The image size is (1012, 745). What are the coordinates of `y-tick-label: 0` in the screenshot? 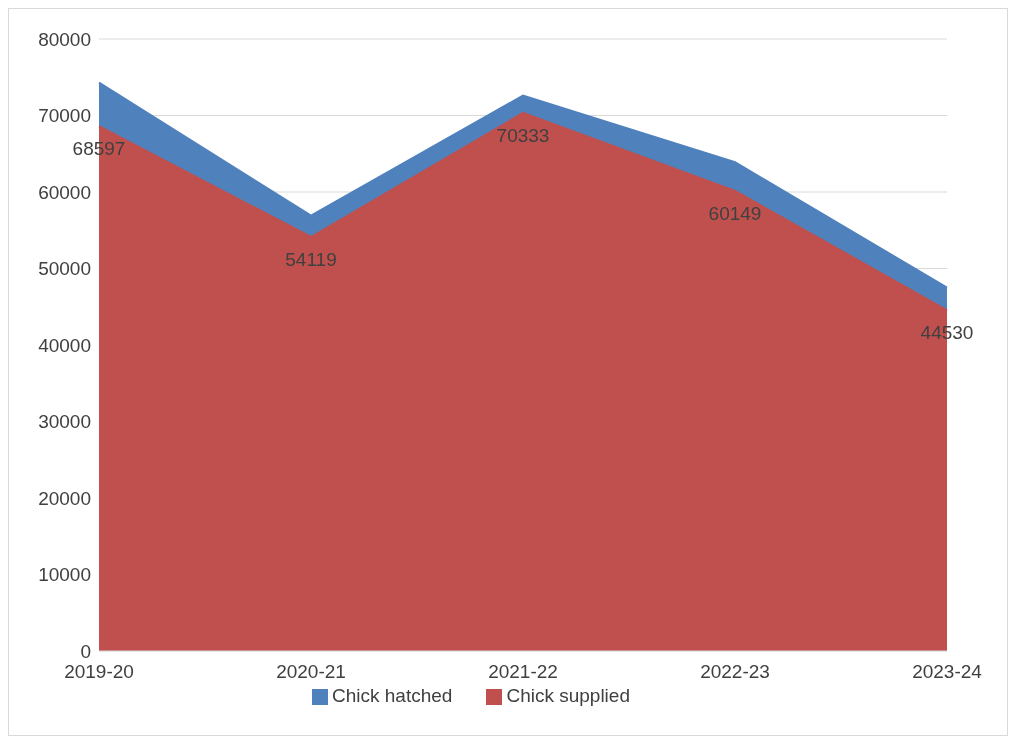 It's located at (85, 651).